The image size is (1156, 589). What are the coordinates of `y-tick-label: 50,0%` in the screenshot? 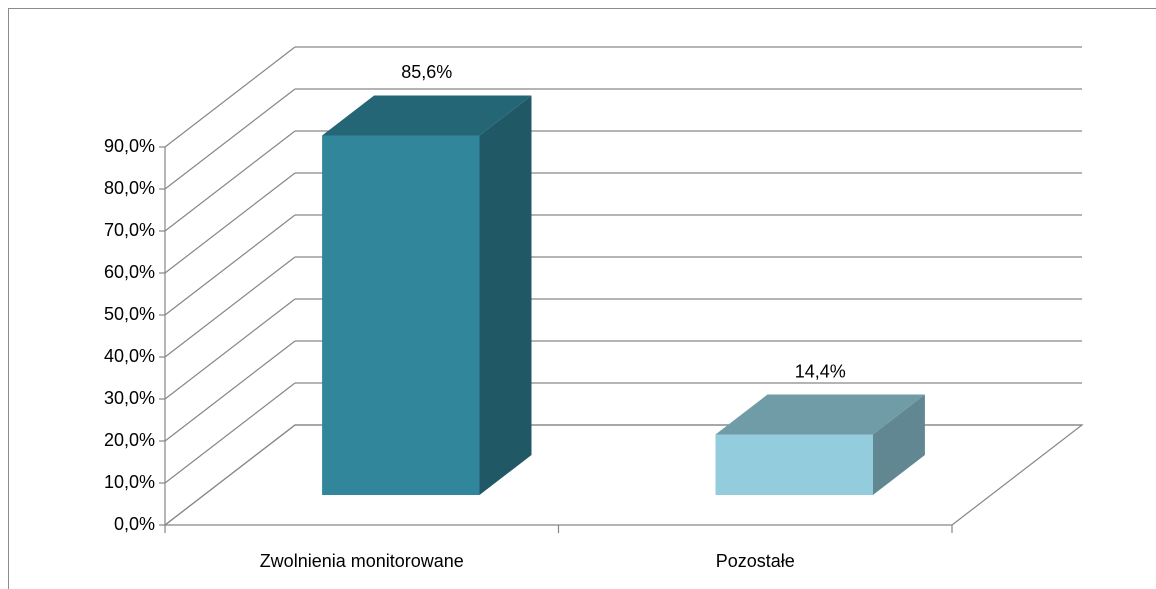 It's located at (129, 314).